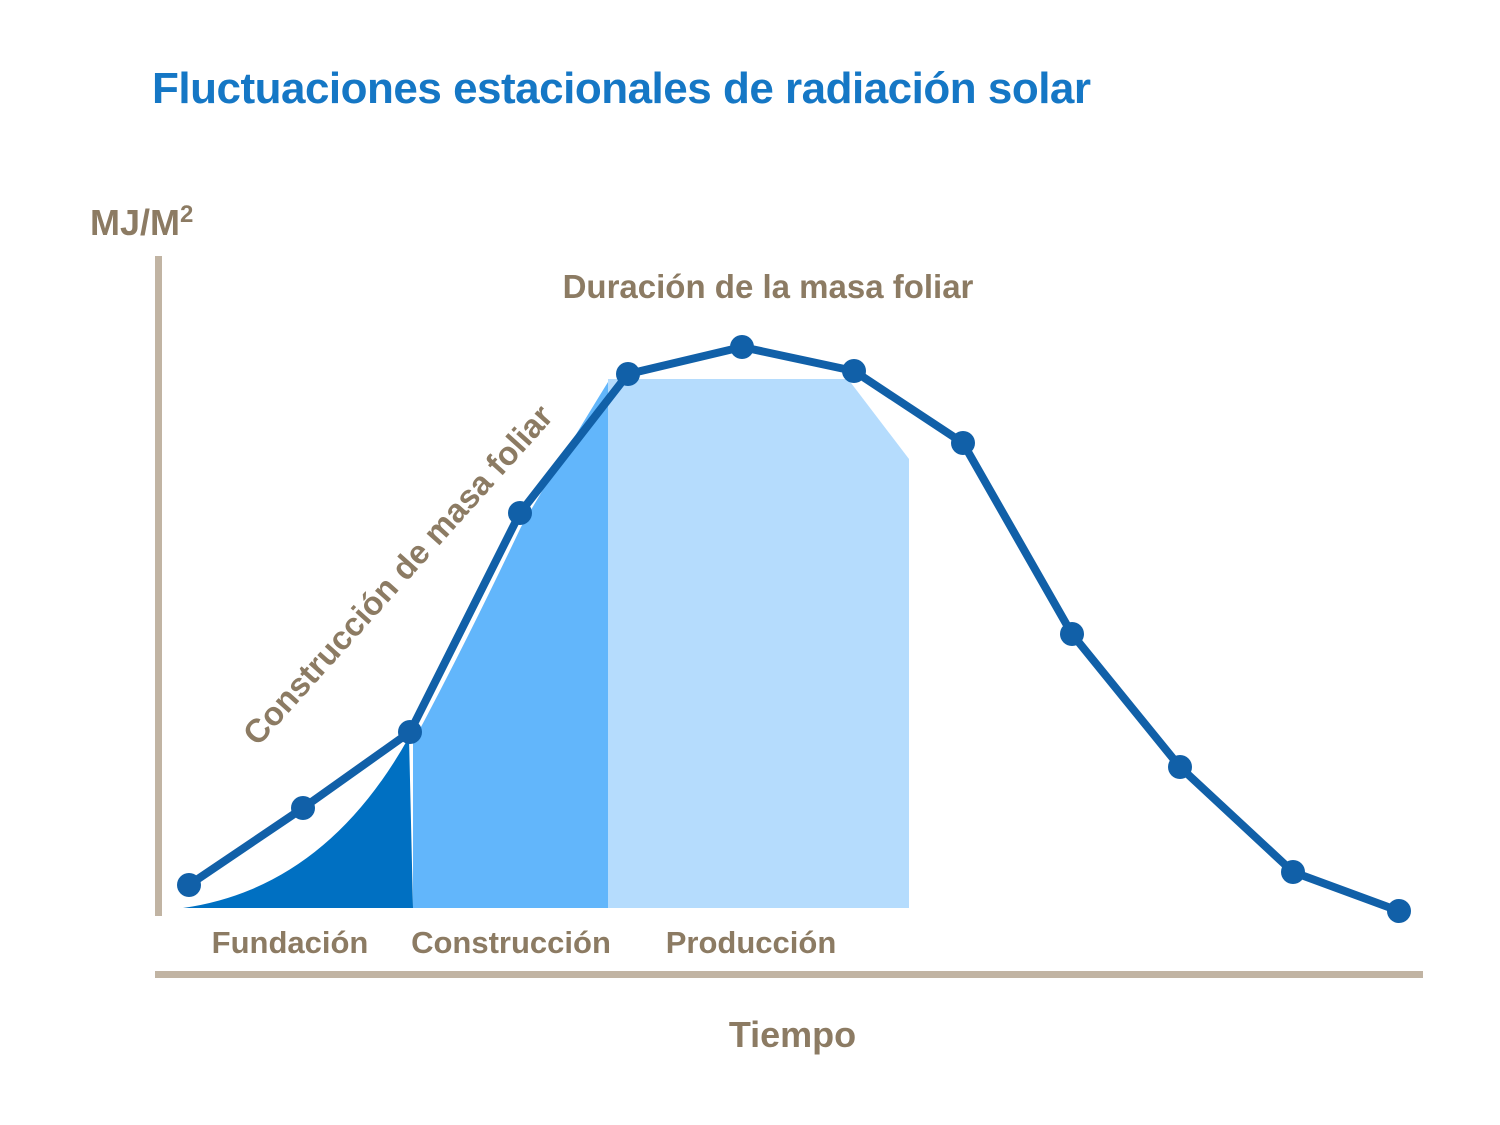  What do you see at coordinates (158, 586) in the screenshot?
I see `y-axis-line` at bounding box center [158, 586].